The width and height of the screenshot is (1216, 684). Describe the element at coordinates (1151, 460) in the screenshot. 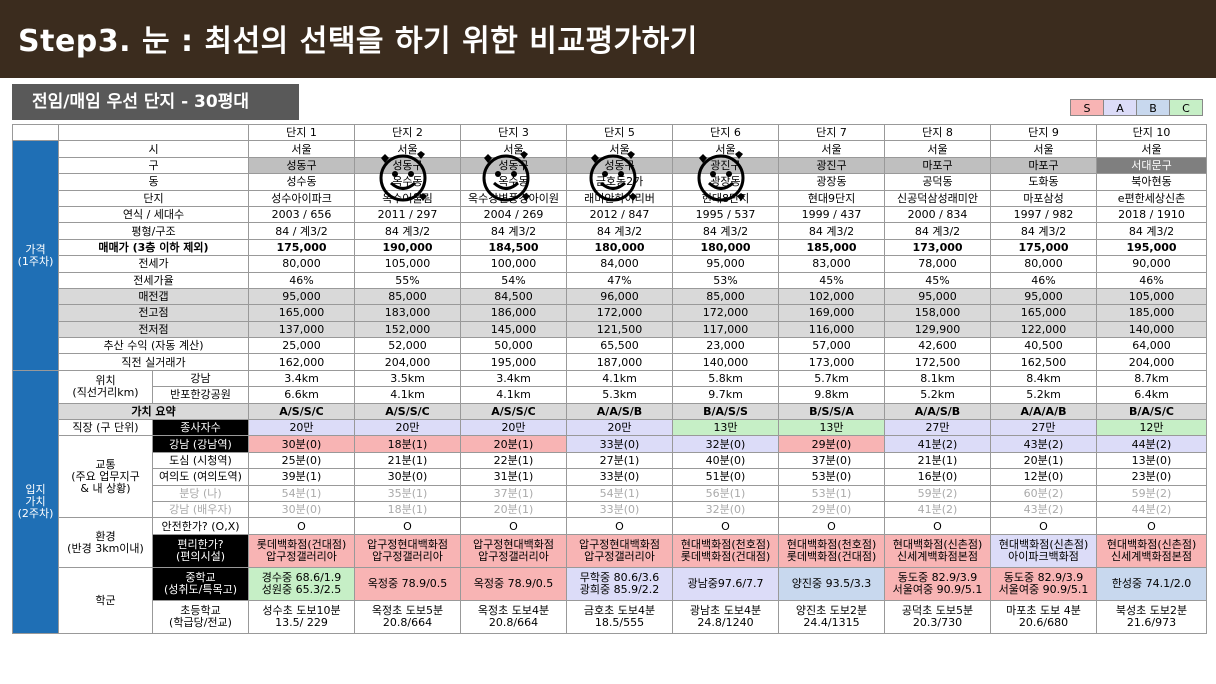

I see `t_dosim-value: 13분(0)` at that location.